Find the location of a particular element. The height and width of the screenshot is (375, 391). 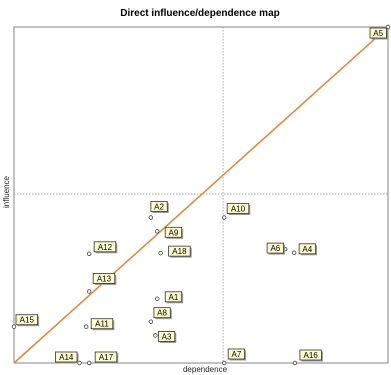

point-a17: A17 is located at coordinates (102, 358).